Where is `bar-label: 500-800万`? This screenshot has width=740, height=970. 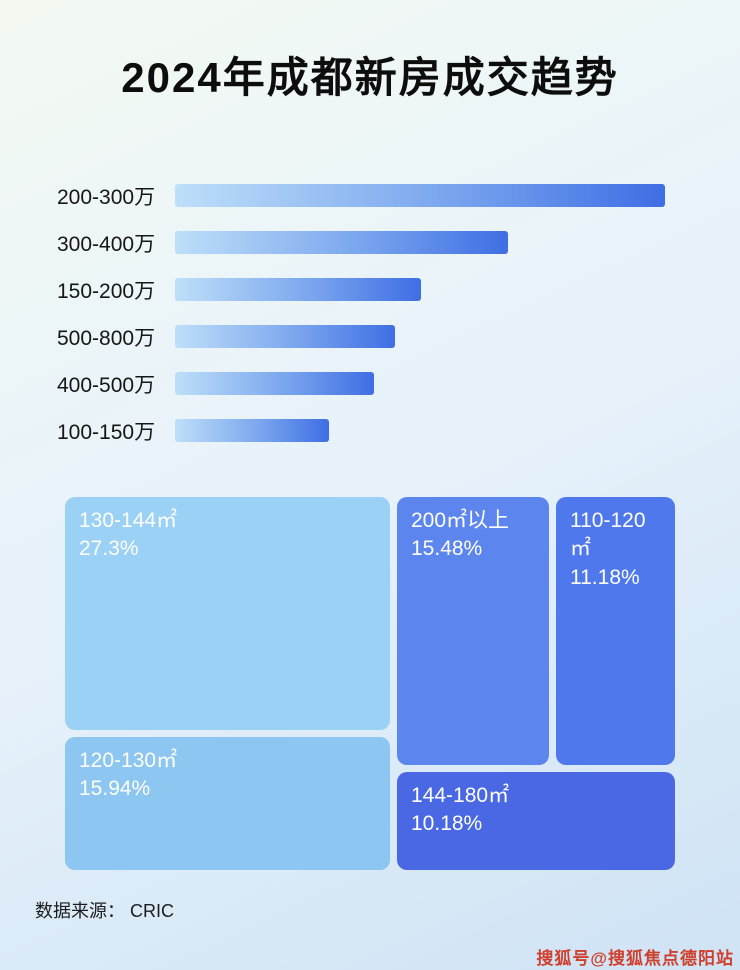
bar-label: 500-800万 is located at coordinates (106, 338).